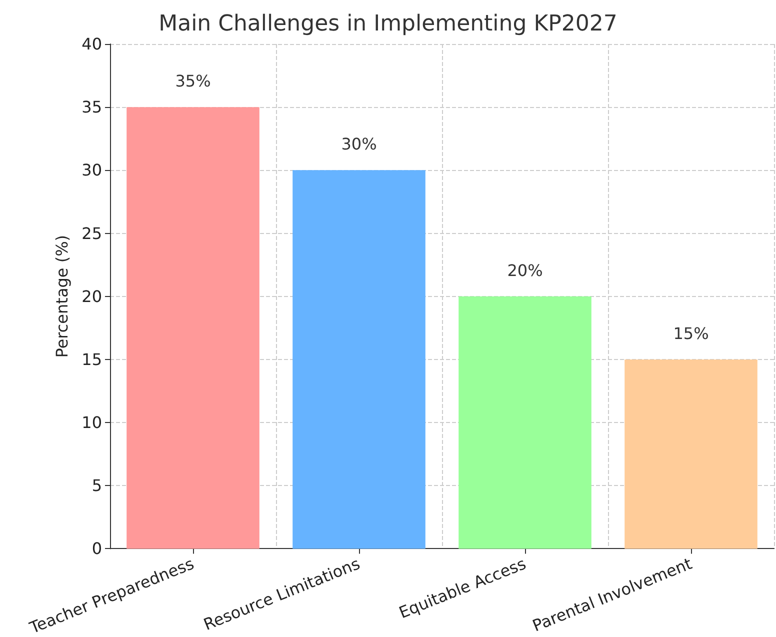 The image size is (776, 637). I want to click on y-tick-label: 5, so click(97, 486).